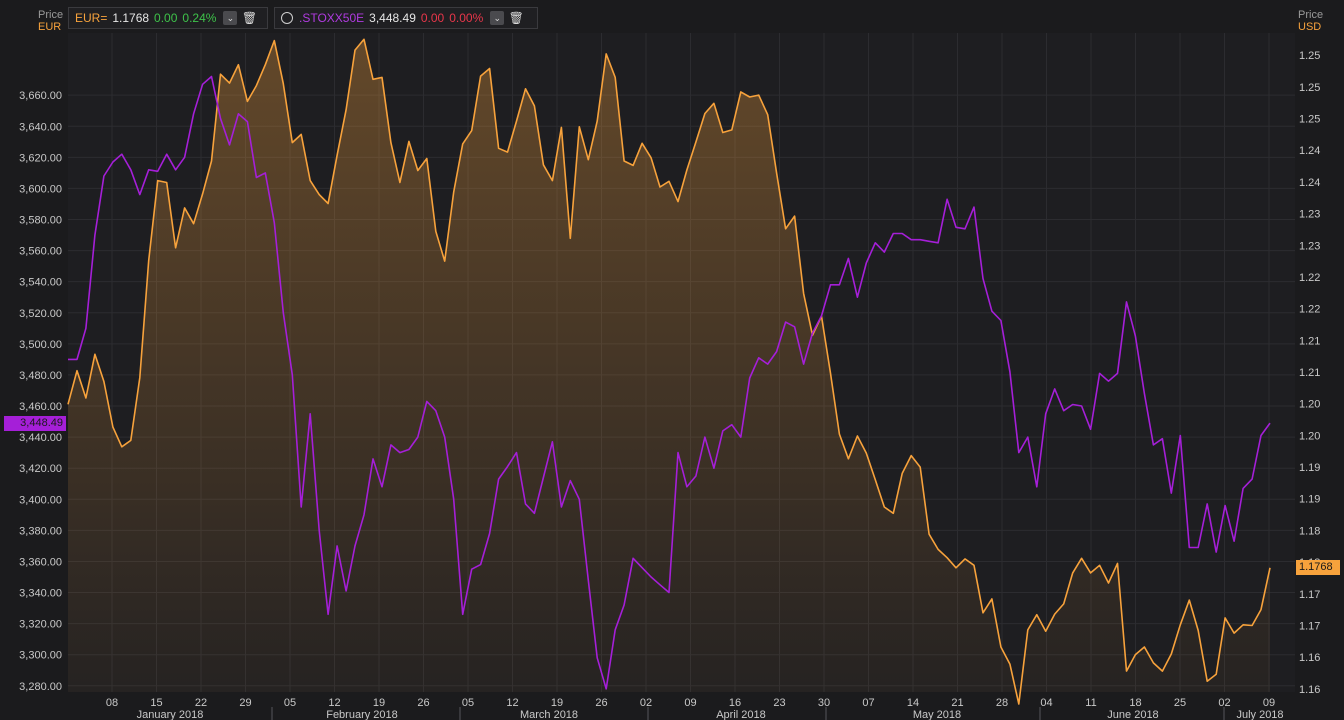  What do you see at coordinates (201, 703) in the screenshot?
I see `x-day-label: 22` at bounding box center [201, 703].